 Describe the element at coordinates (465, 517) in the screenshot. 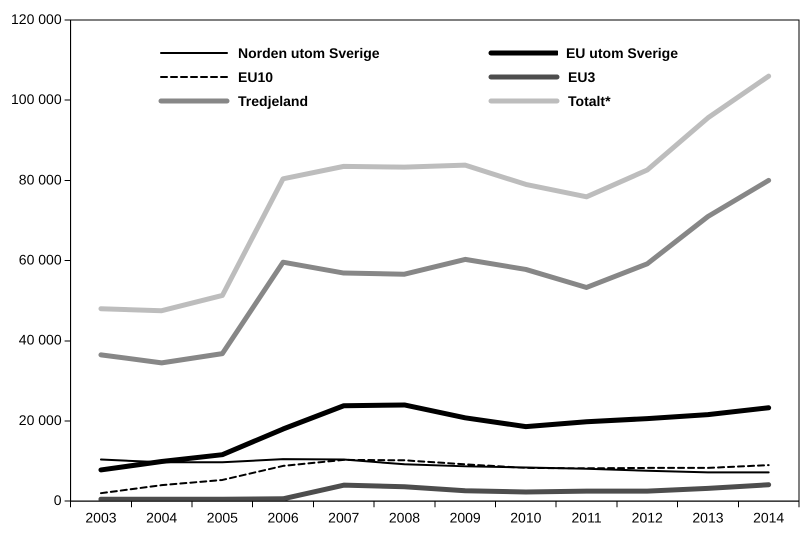

I see `x-tick-label: 2009` at that location.